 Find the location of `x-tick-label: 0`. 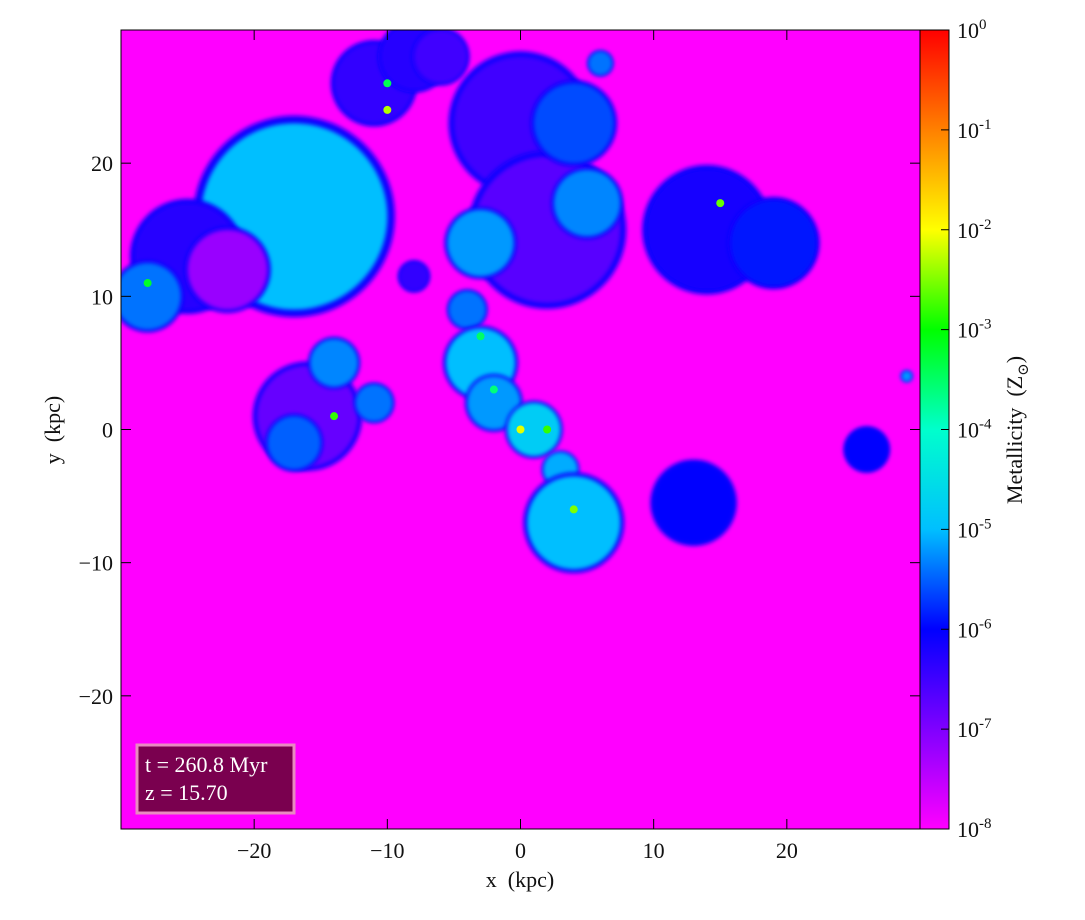

x-tick-label: 0 is located at coordinates (520, 850).